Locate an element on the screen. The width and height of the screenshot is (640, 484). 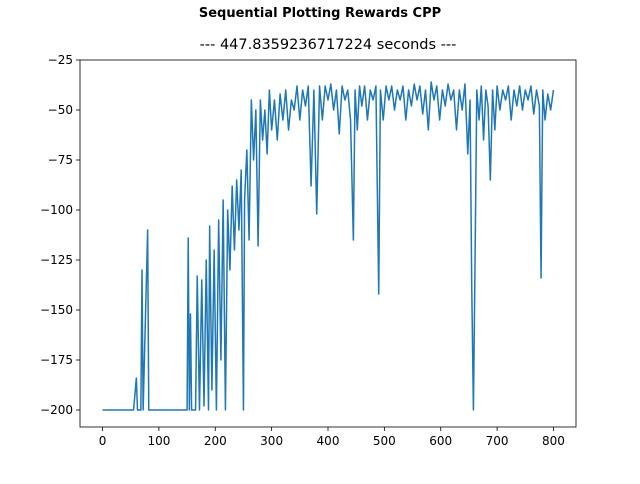
x-tick-label: 400 is located at coordinates (328, 441).